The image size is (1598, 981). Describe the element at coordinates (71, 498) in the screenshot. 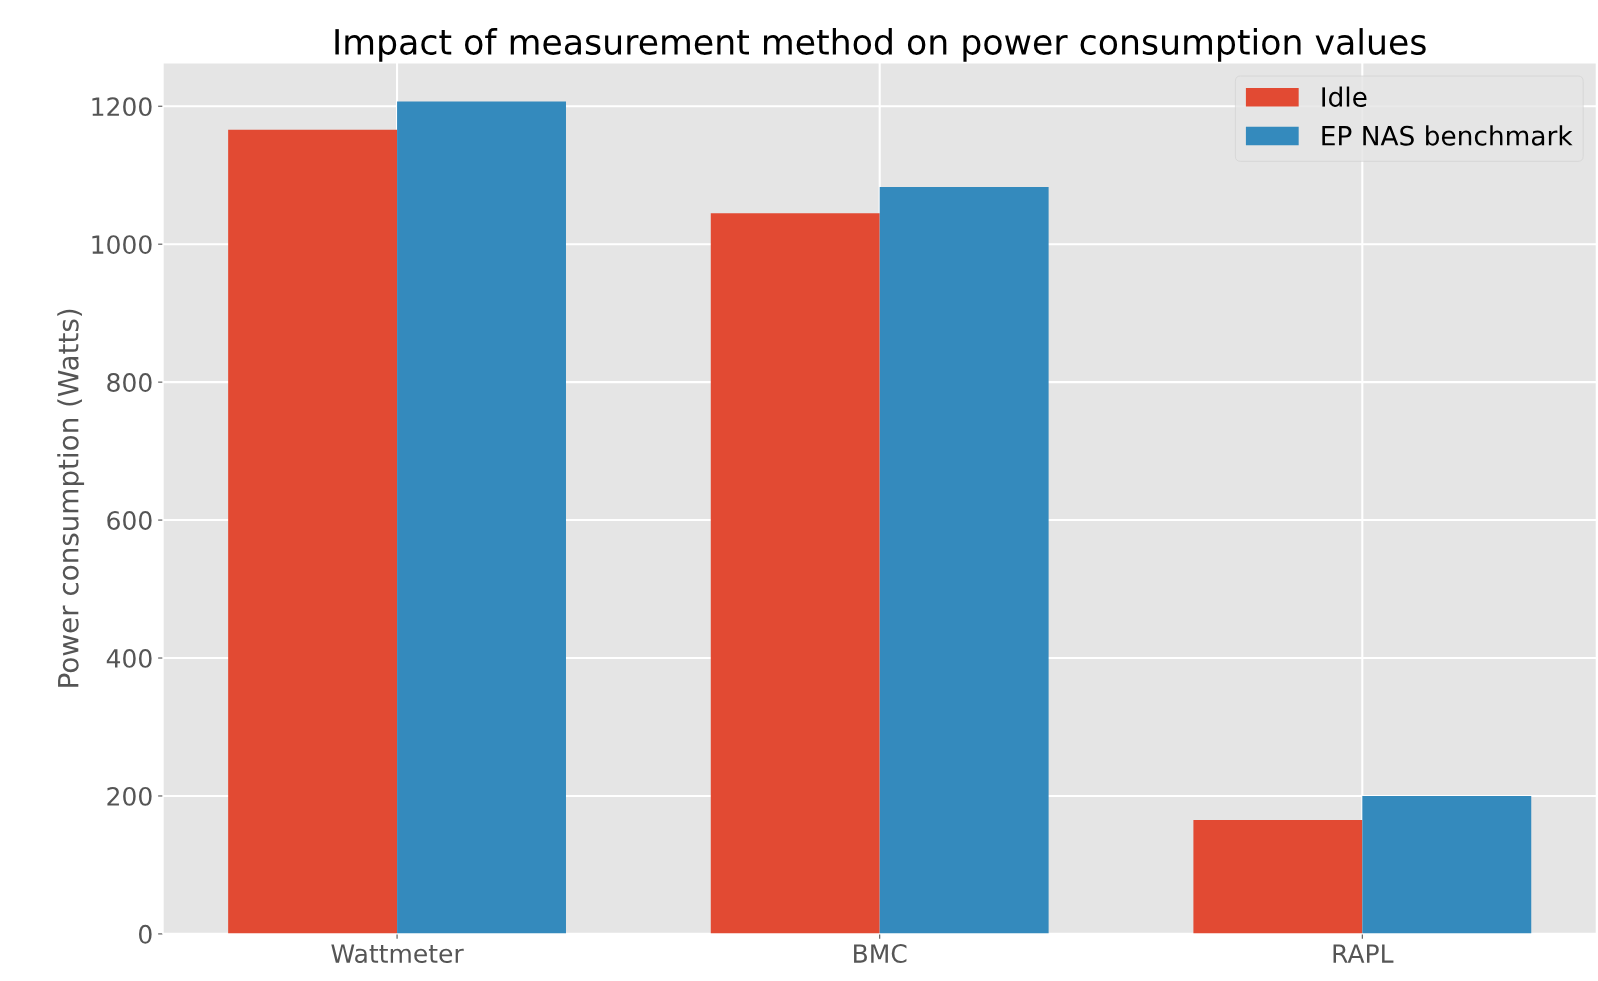

I see `y-axis-title: Power consumption (Watts)` at that location.